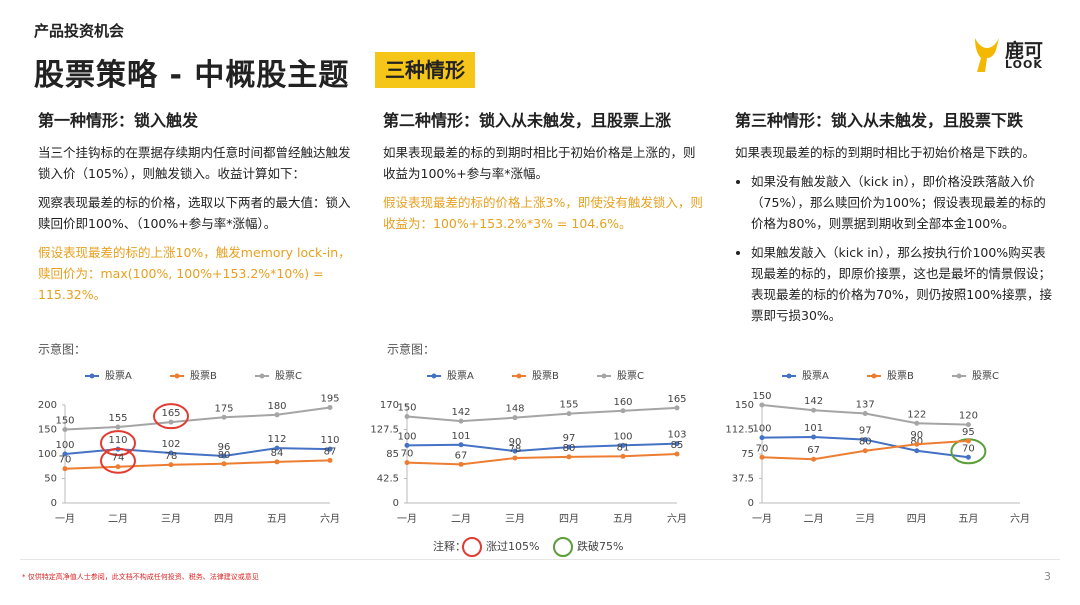  Describe the element at coordinates (425, 70) in the screenshot. I see `title-tag: 三种情形` at that location.